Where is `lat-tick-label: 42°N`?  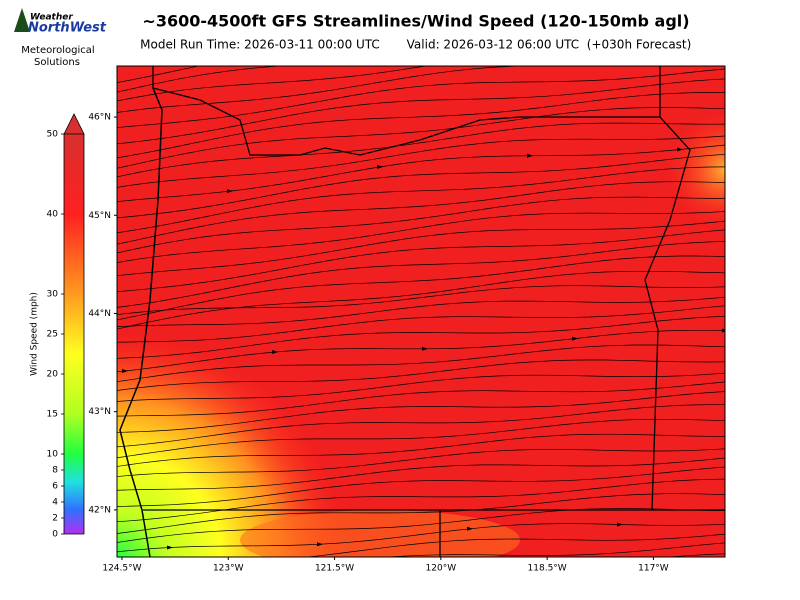
lat-tick-label: 42°N is located at coordinates (99, 510).